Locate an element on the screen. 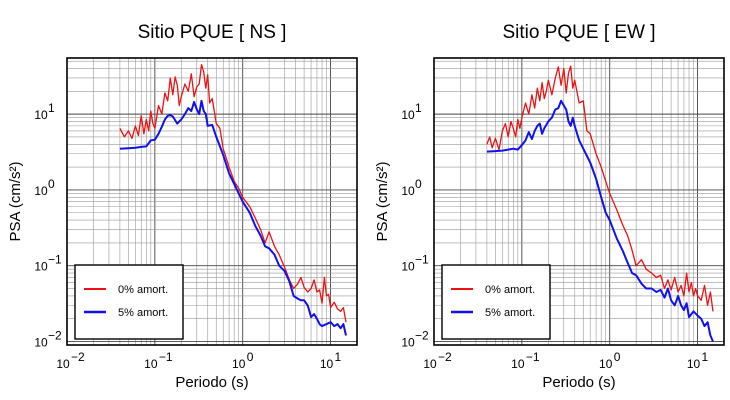 The image size is (730, 400). chart-title: Sitio PQUE [ NS ] is located at coordinates (212, 32).